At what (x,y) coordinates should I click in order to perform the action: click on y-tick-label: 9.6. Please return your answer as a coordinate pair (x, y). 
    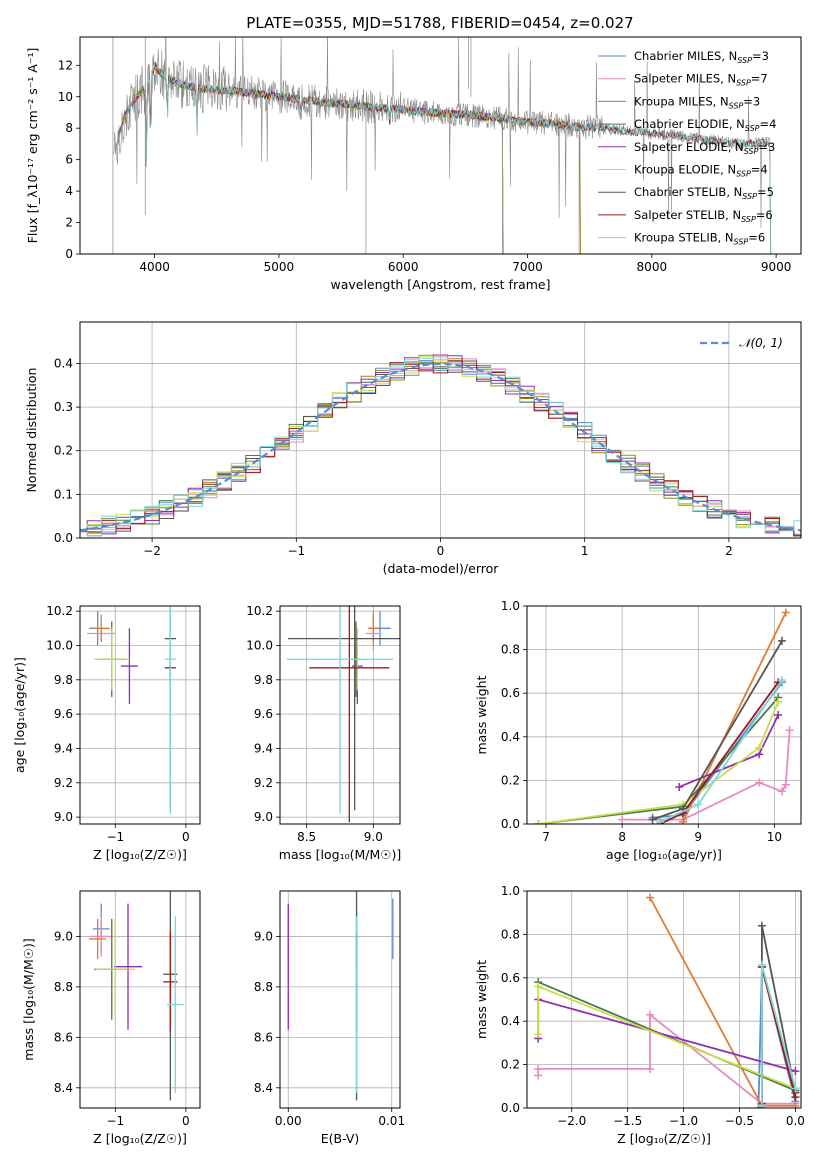
    Looking at the image, I should click on (263, 714).